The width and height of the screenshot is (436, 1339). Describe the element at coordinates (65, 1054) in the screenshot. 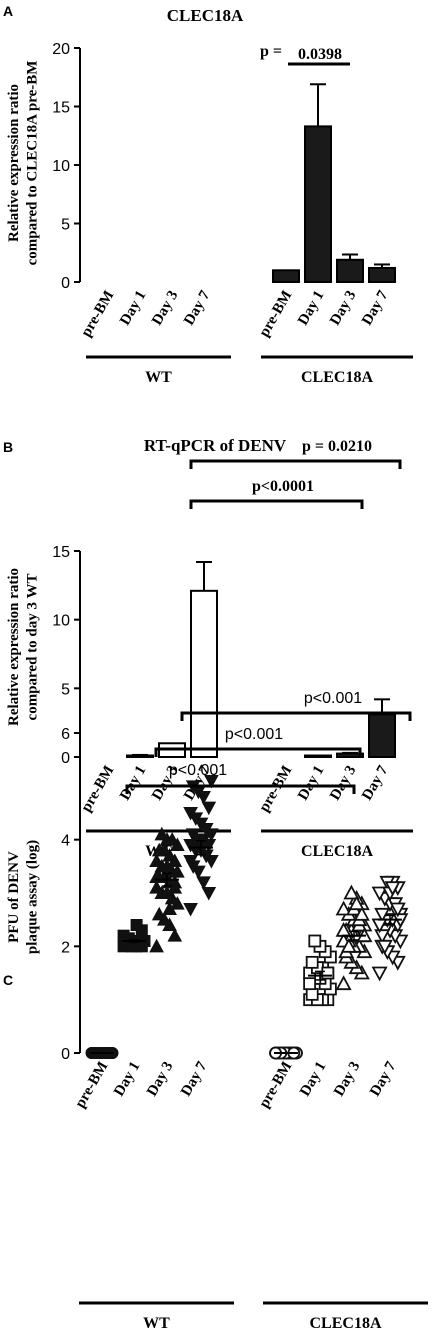

I see `panel-c-y-tick-label: 0` at that location.